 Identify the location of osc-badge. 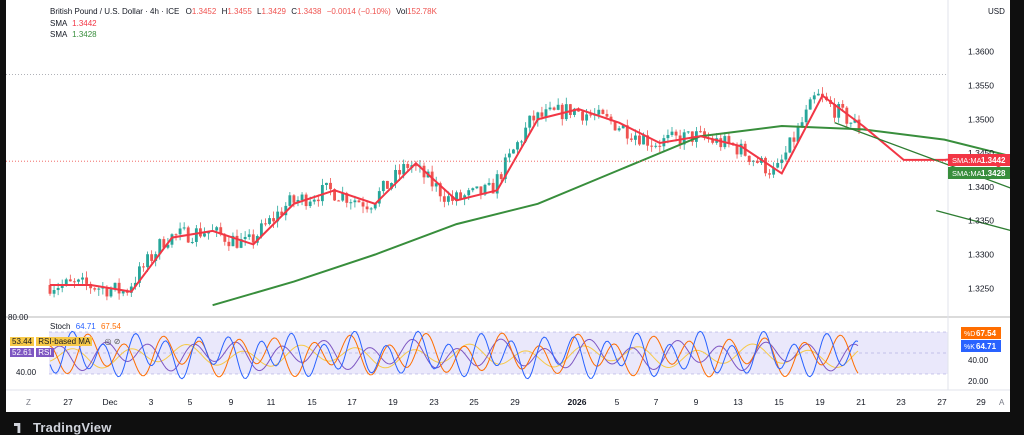
(981, 346).